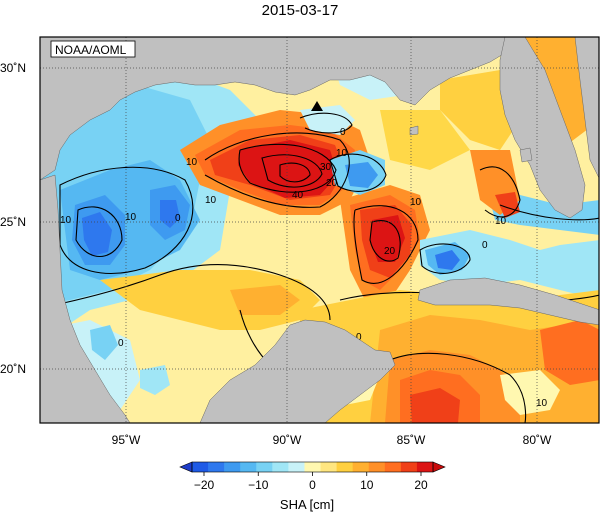  What do you see at coordinates (204, 485) in the screenshot?
I see `colorbar-tick-label: −20` at bounding box center [204, 485].